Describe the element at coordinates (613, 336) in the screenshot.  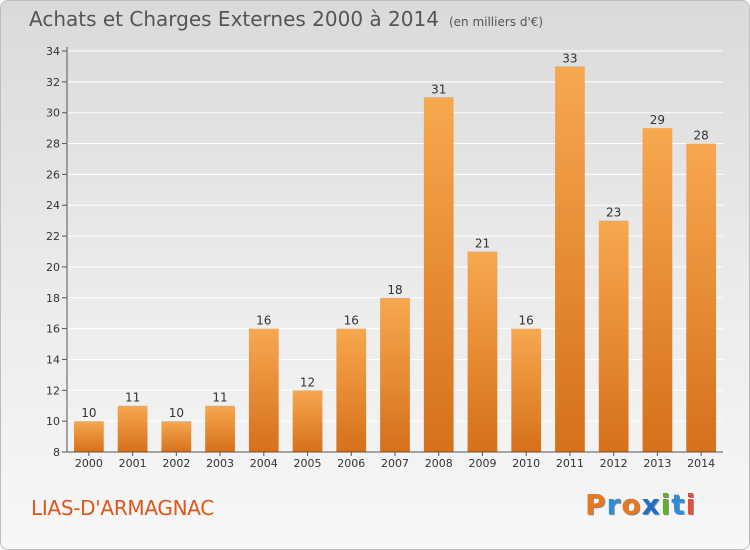
I see `bar-2012` at that location.